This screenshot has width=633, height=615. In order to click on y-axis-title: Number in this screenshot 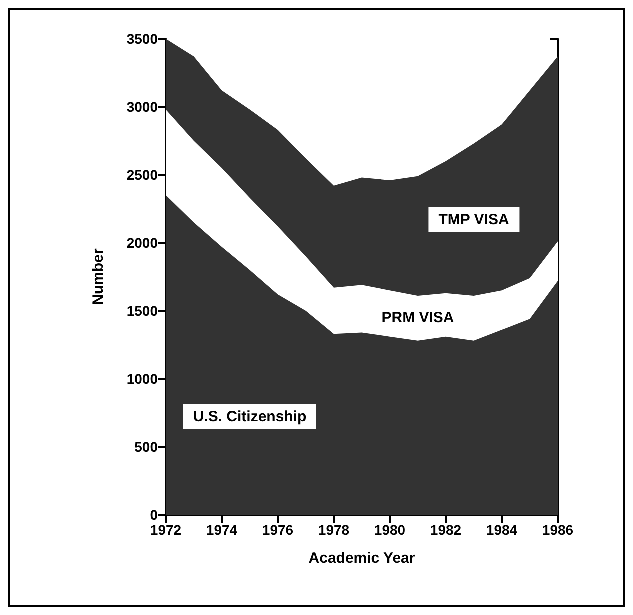, I will do `click(98, 277)`.